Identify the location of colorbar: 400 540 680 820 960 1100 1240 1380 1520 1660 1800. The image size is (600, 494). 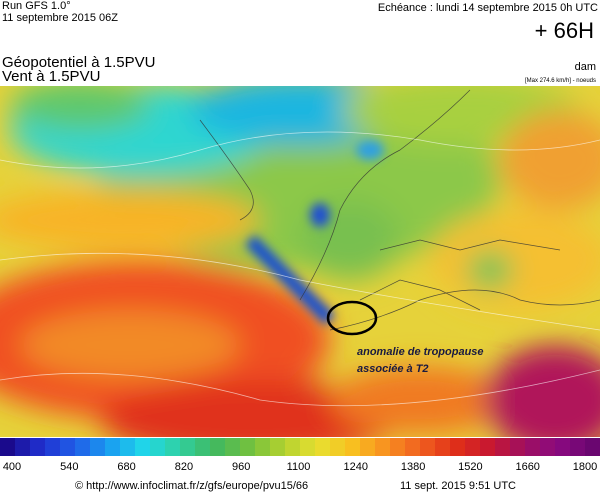
(300, 455).